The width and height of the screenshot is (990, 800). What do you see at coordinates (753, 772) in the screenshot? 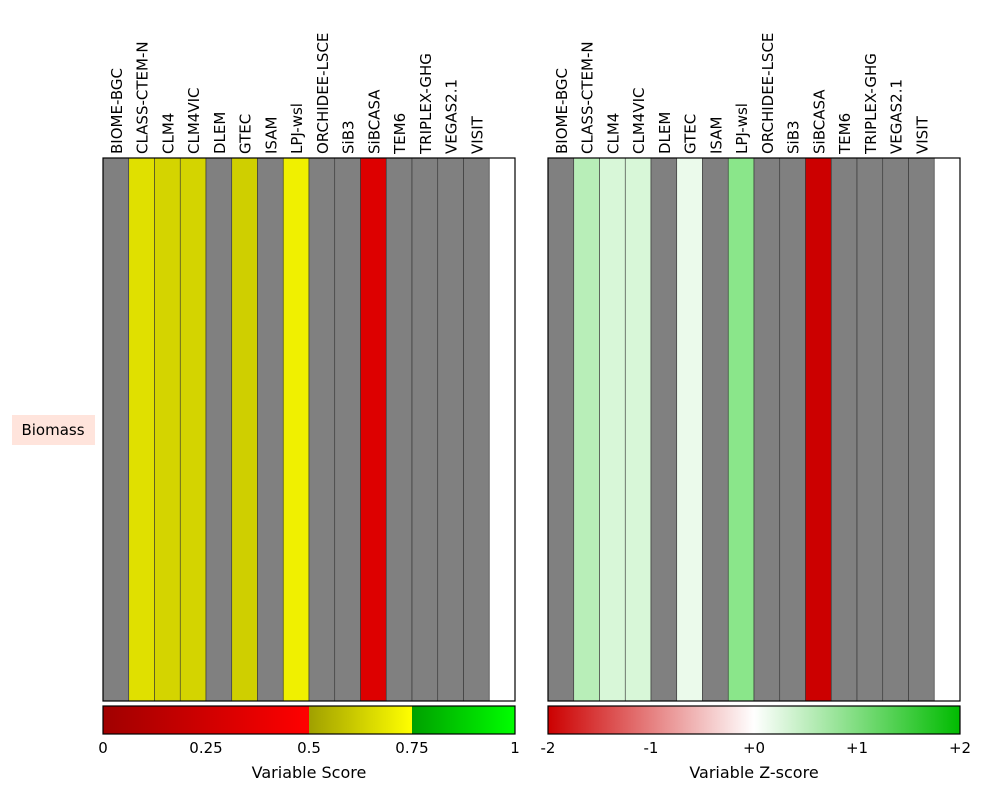
I see `colorbar-label: Variable Z-score` at bounding box center [753, 772].